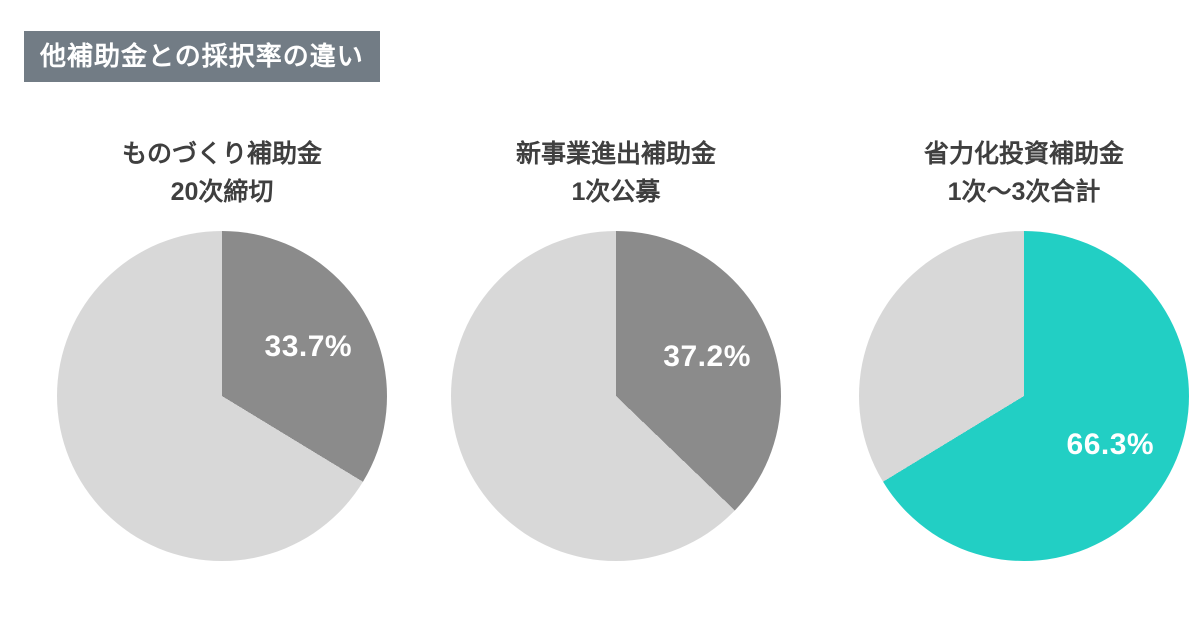 The image size is (1200, 630). I want to click on value-label: 37.2%, so click(707, 357).